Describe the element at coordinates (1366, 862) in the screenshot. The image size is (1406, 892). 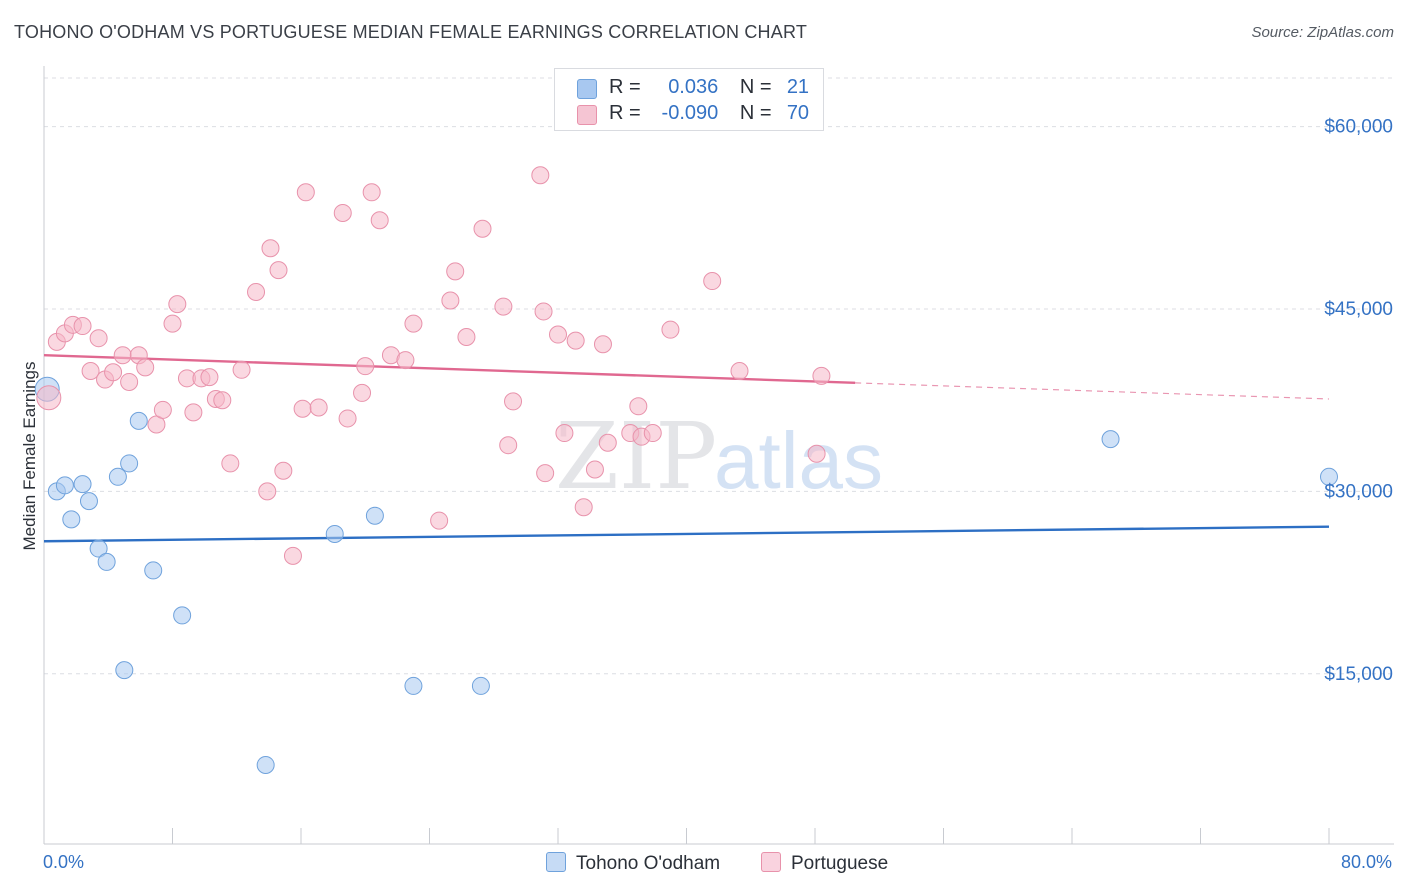
I see `x-tick-label-max: 80.0%` at that location.